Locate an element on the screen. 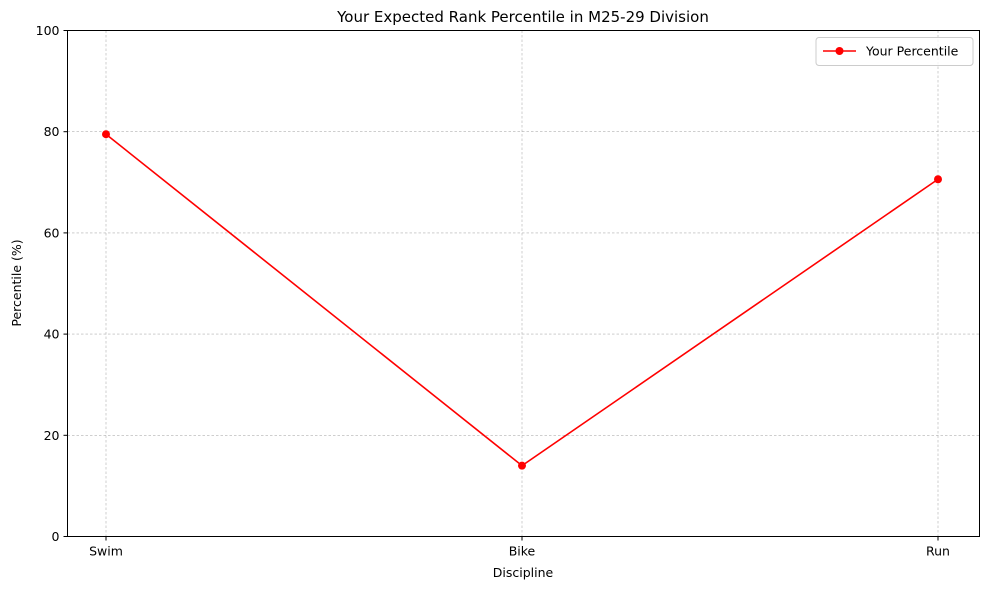 The height and width of the screenshot is (590, 989). y-tick-label: 80 is located at coordinates (52, 131).